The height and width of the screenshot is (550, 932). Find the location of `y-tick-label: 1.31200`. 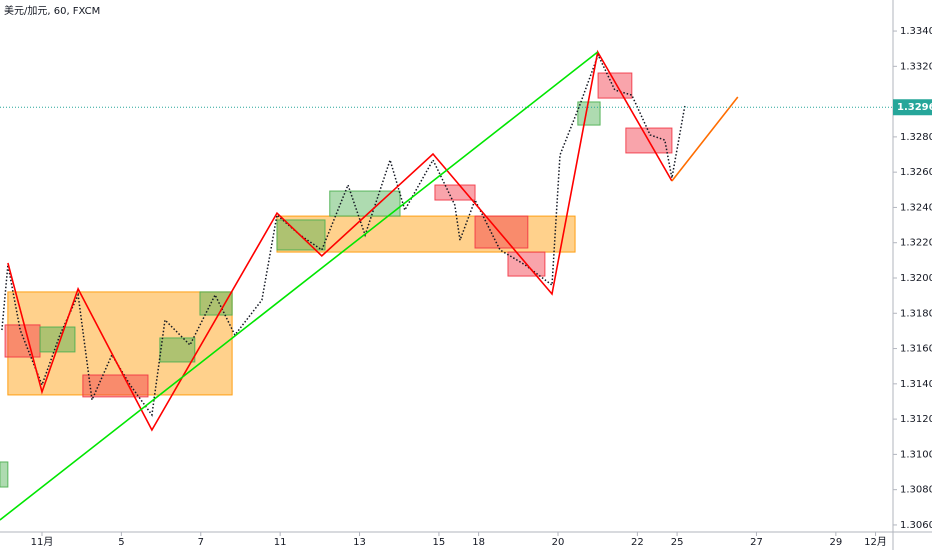

y-tick-label: 1.31200 is located at coordinates (916, 419).